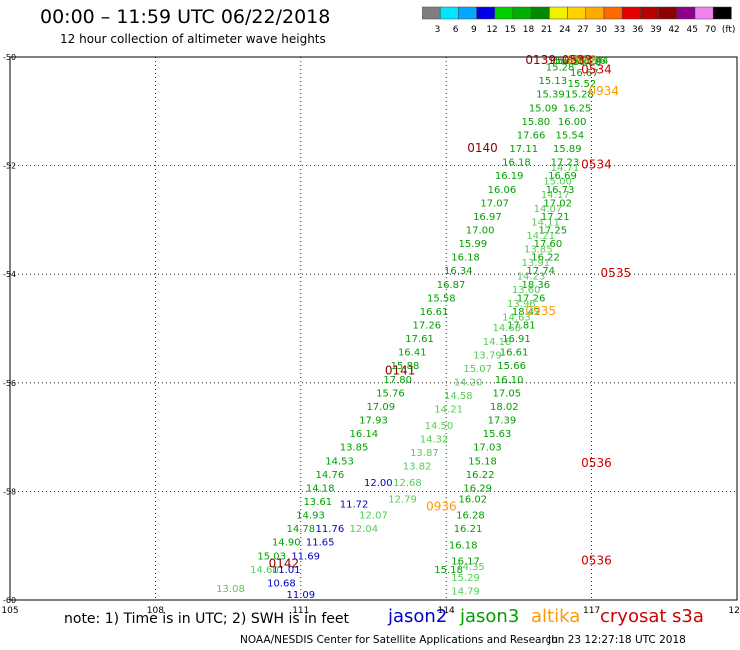  I want to click on y-tick-label: -58, so click(9, 491).